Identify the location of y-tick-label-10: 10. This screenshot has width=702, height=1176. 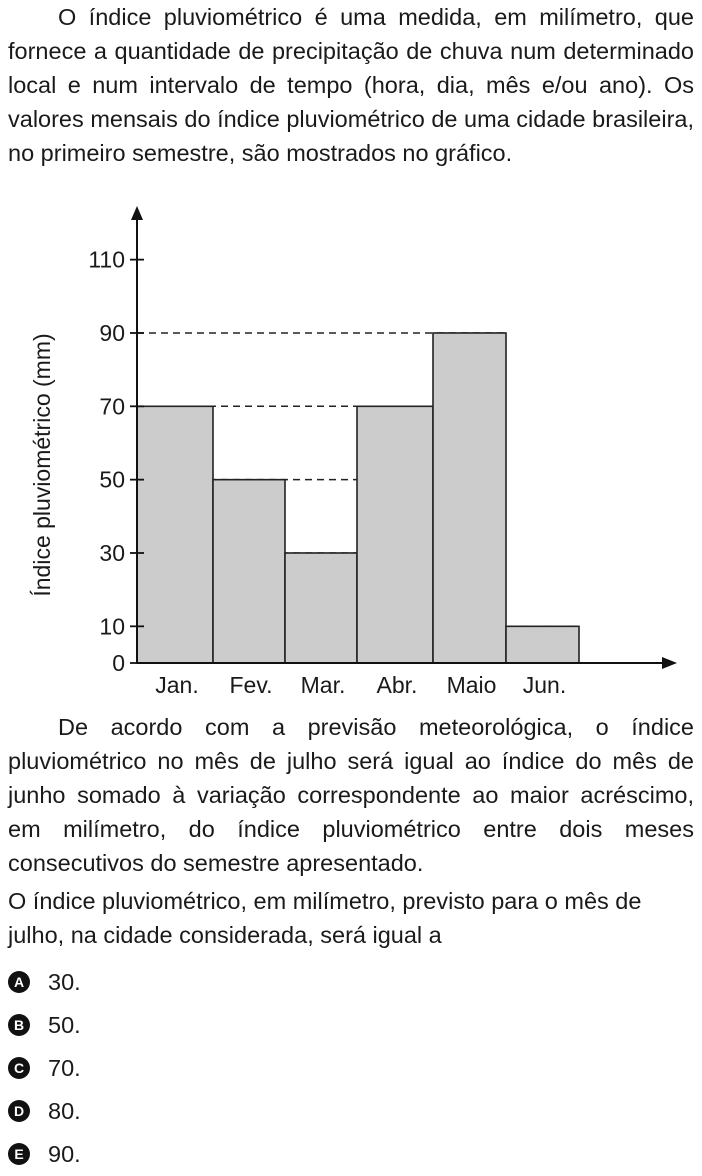
(112, 626).